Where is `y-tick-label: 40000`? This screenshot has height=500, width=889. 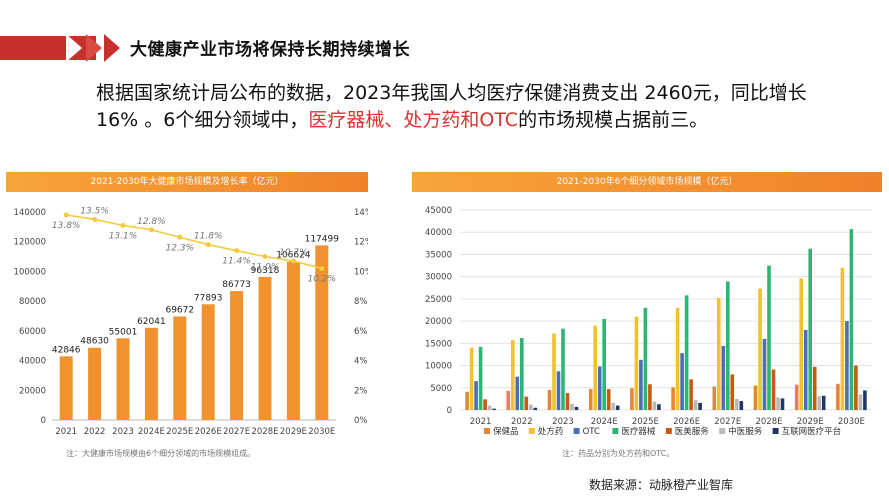
y-tick-label: 40000 is located at coordinates (438, 233).